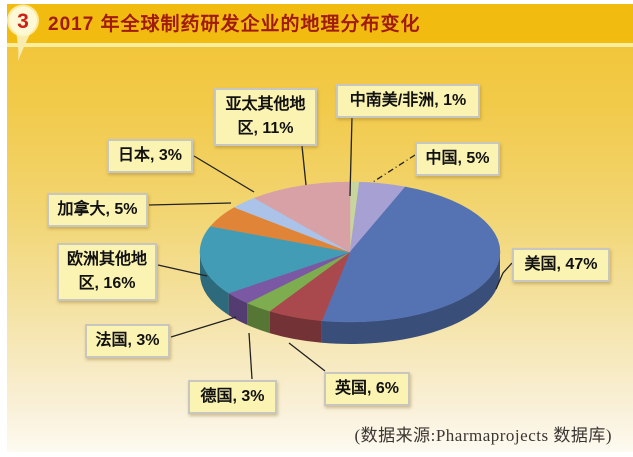 The height and width of the screenshot is (457, 633). What do you see at coordinates (394, 168) in the screenshot?
I see `leader-line-中国` at bounding box center [394, 168].